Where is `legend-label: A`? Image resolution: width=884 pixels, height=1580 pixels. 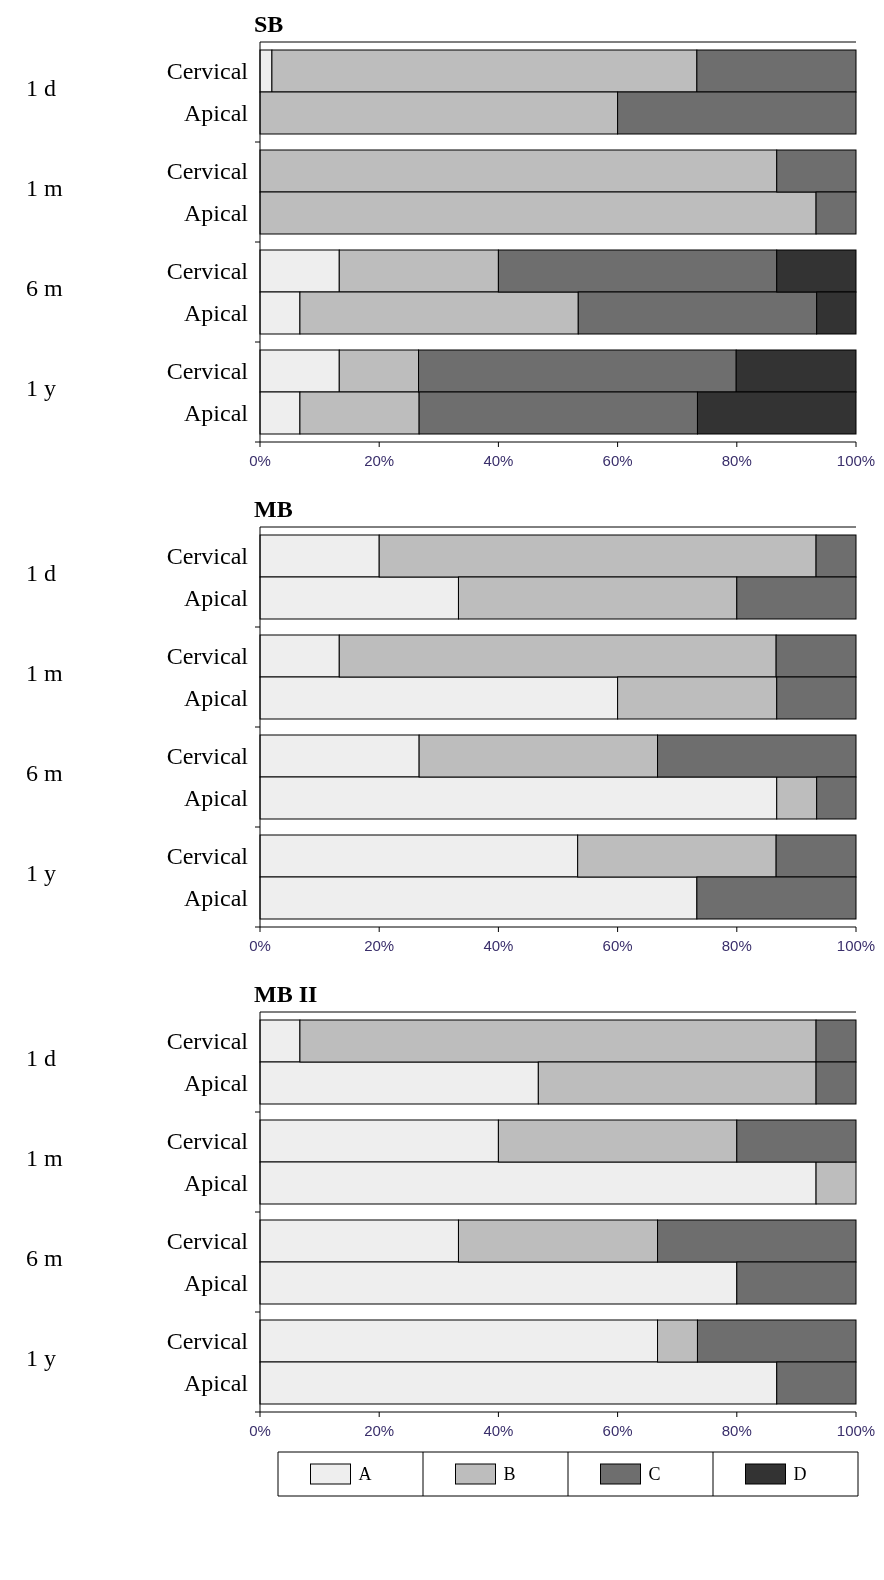 legend-label: A is located at coordinates (365, 1474).